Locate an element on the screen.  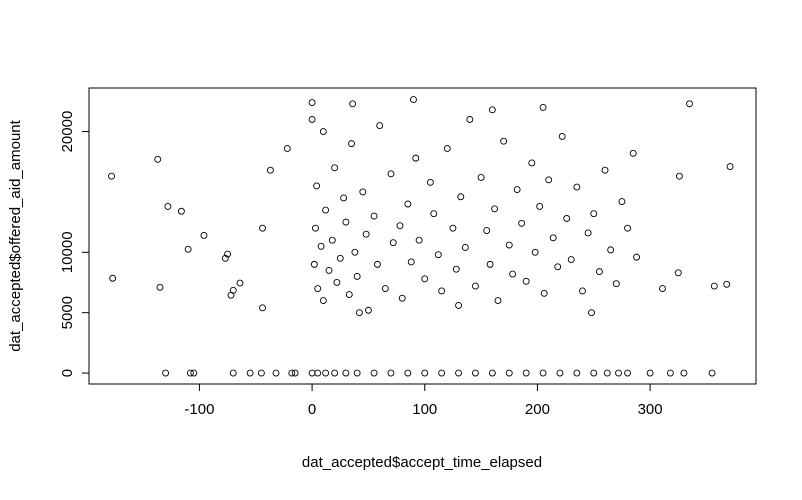
x-tick-label: -100 is located at coordinates (199, 409).